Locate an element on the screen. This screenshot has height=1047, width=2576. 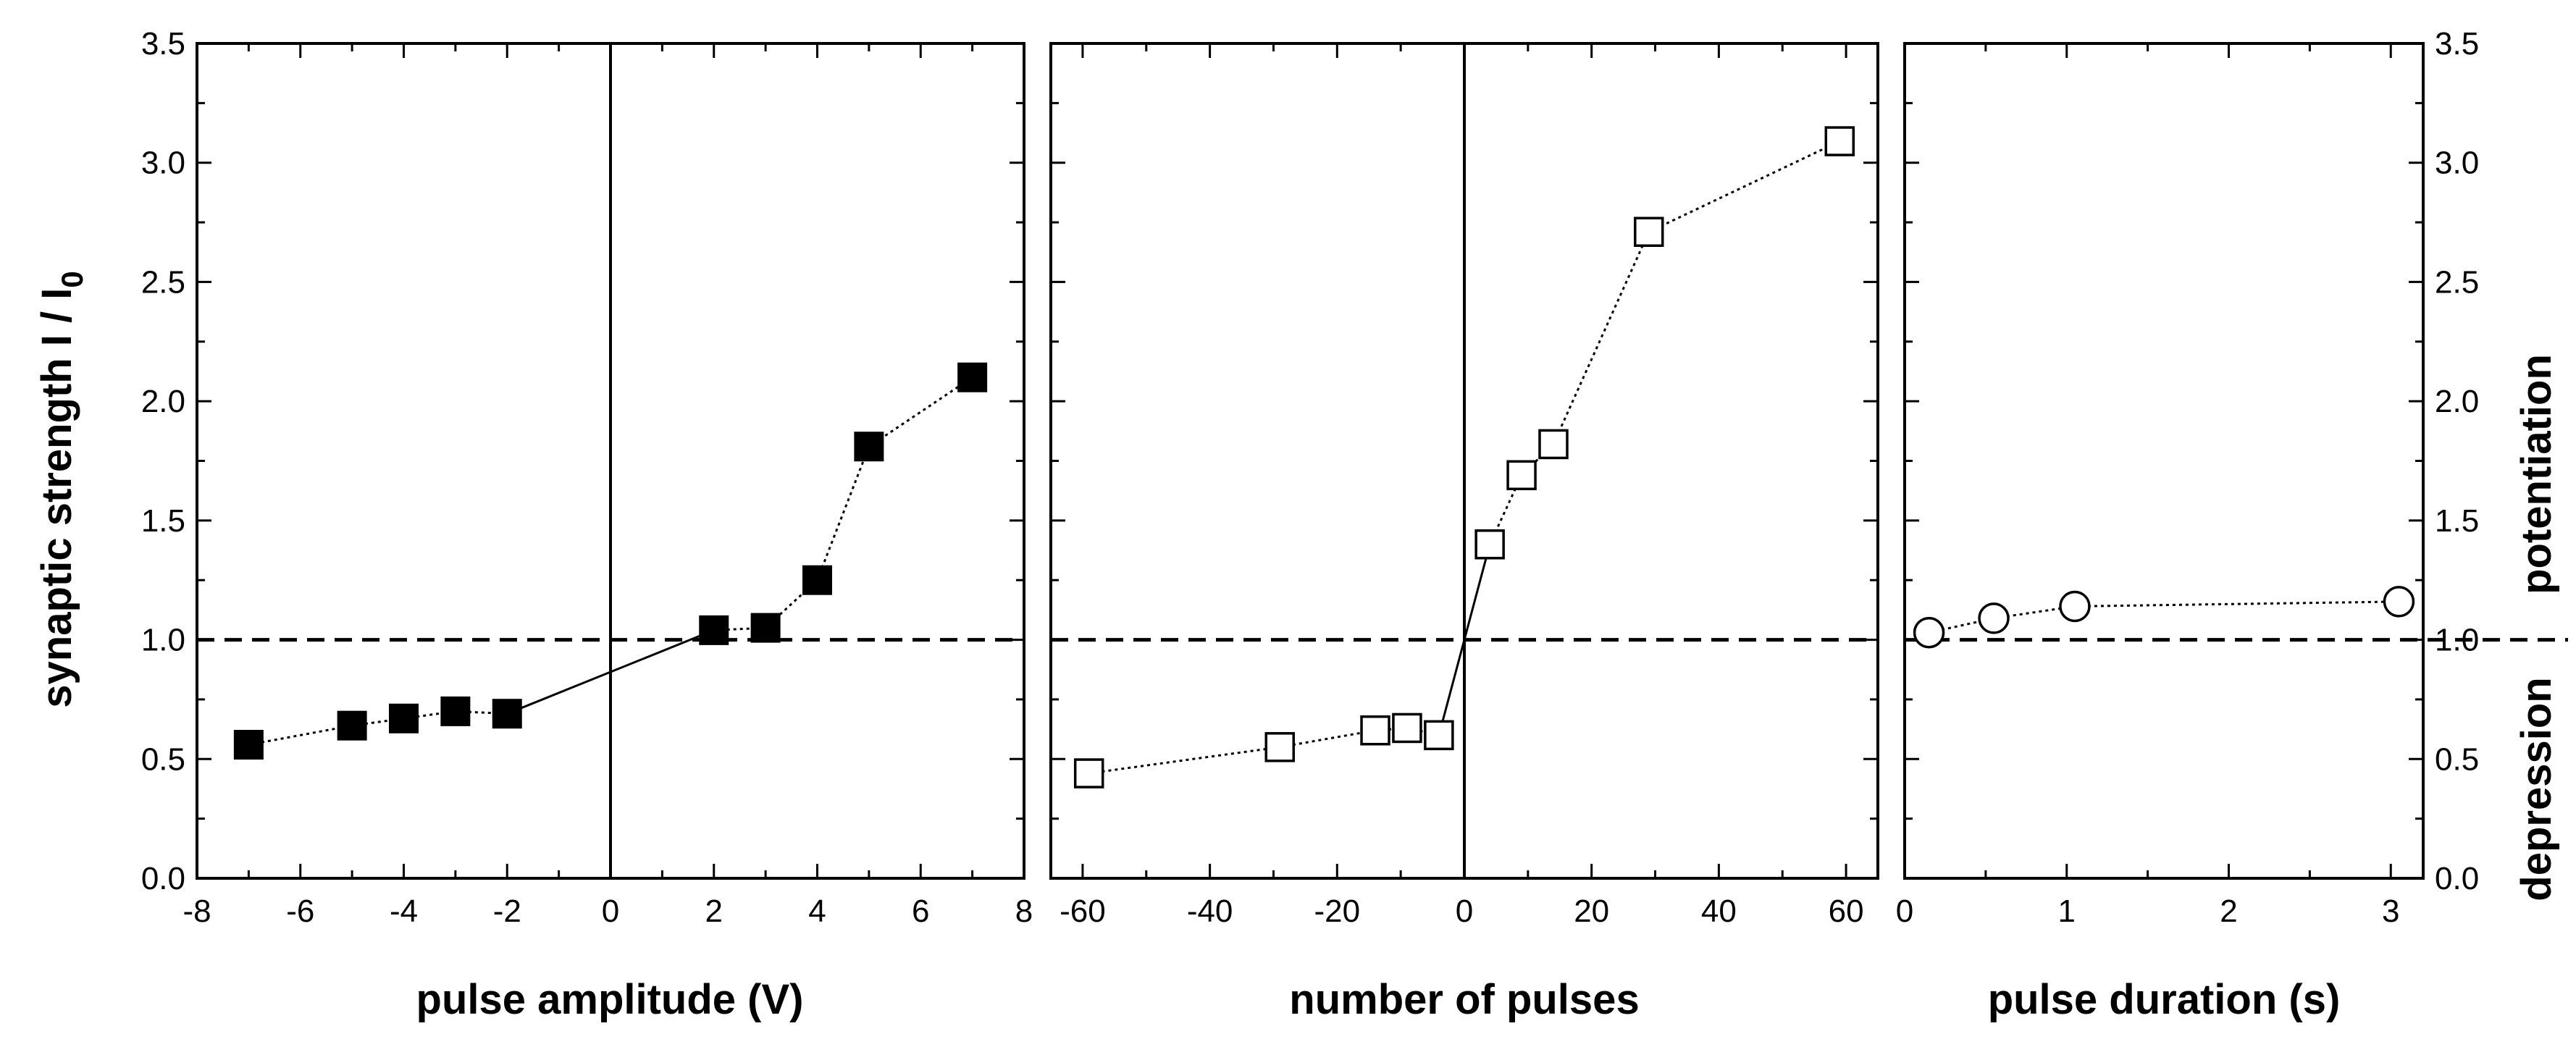
potentiation-label: potentiation is located at coordinates (2536, 474).